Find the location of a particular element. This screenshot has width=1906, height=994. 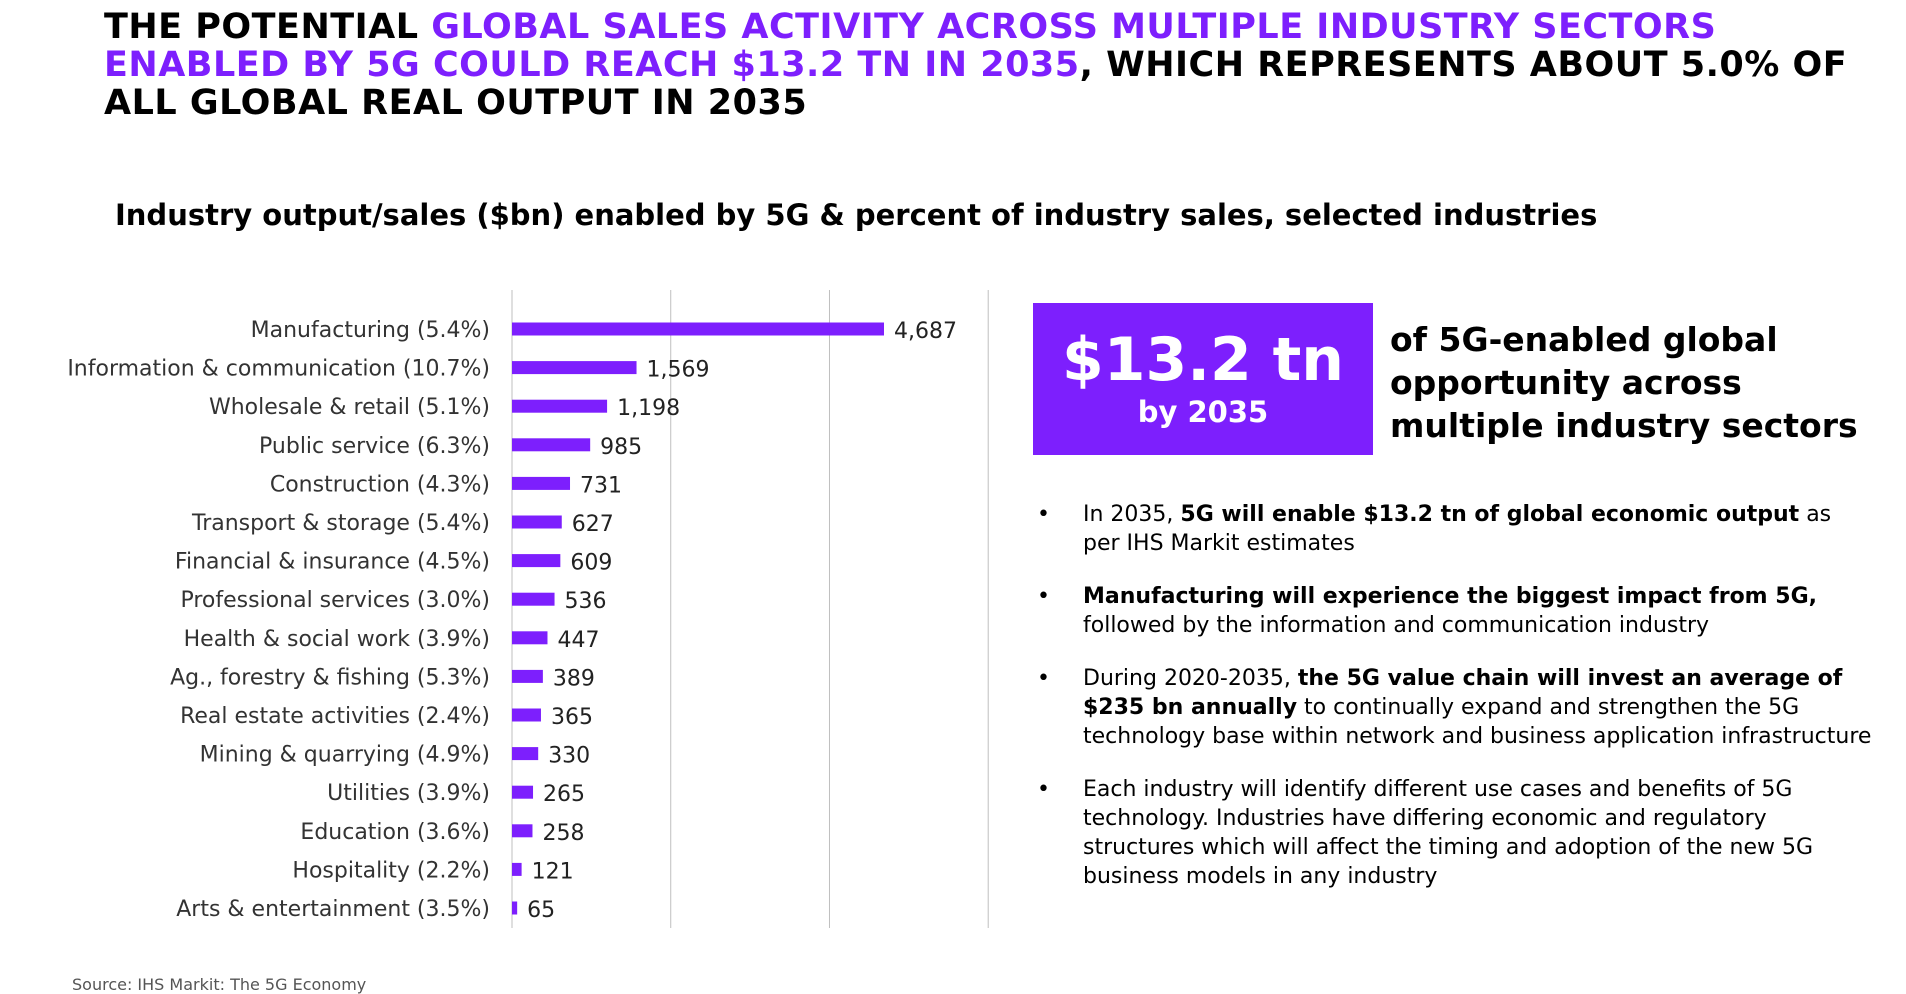

value-label: 731 is located at coordinates (601, 485).